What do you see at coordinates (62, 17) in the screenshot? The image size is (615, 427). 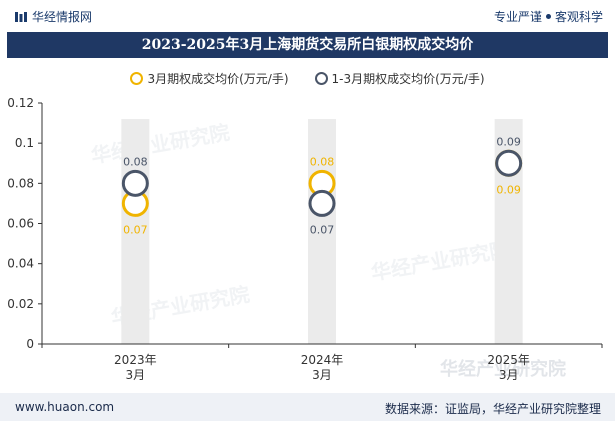 I see `brand-name: 华经情报网` at bounding box center [62, 17].